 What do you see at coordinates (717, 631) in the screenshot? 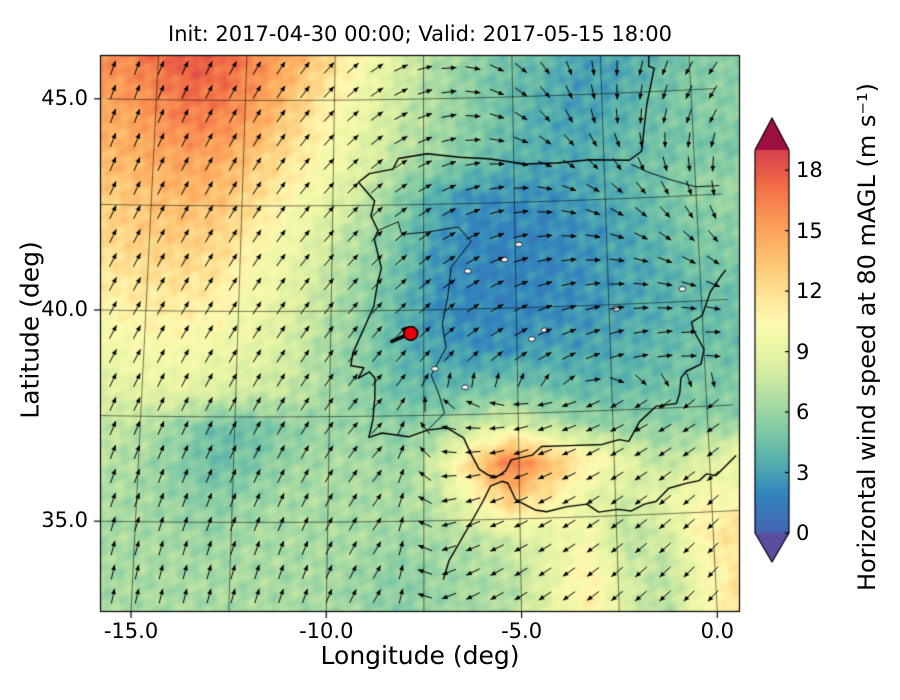
I see `x-tick-label: 0.0` at bounding box center [717, 631].